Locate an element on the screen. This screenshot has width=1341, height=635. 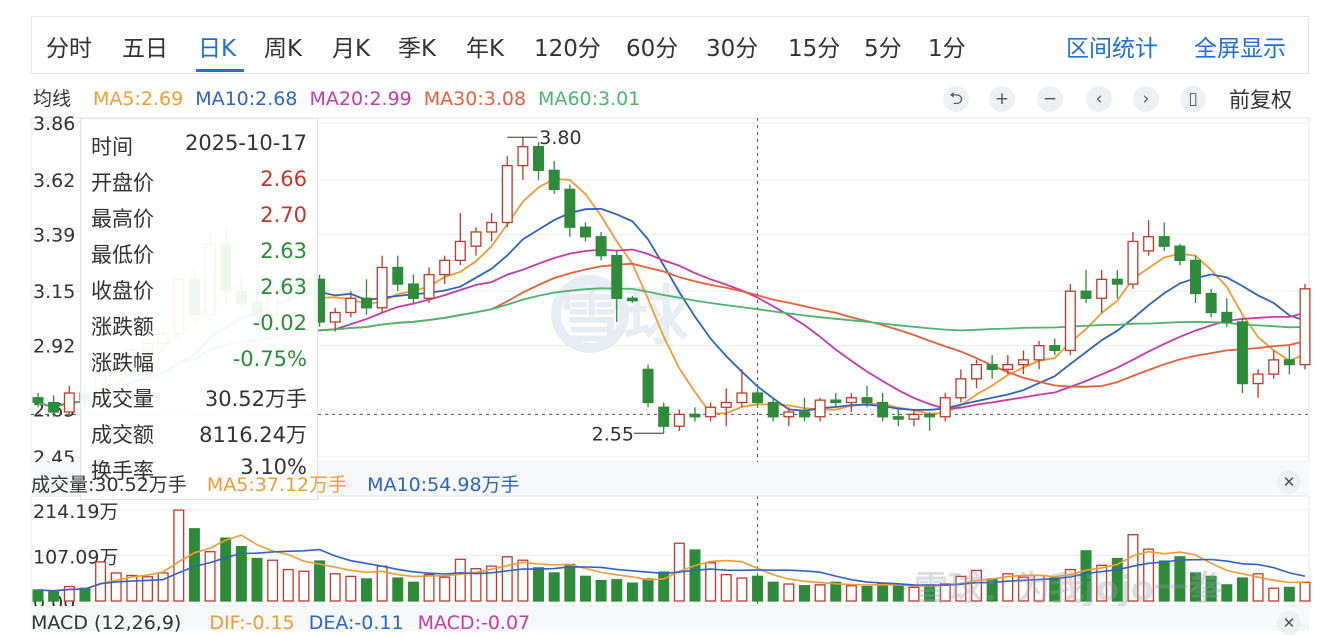
fullscreen-link: 全屏显示 is located at coordinates (1240, 49).